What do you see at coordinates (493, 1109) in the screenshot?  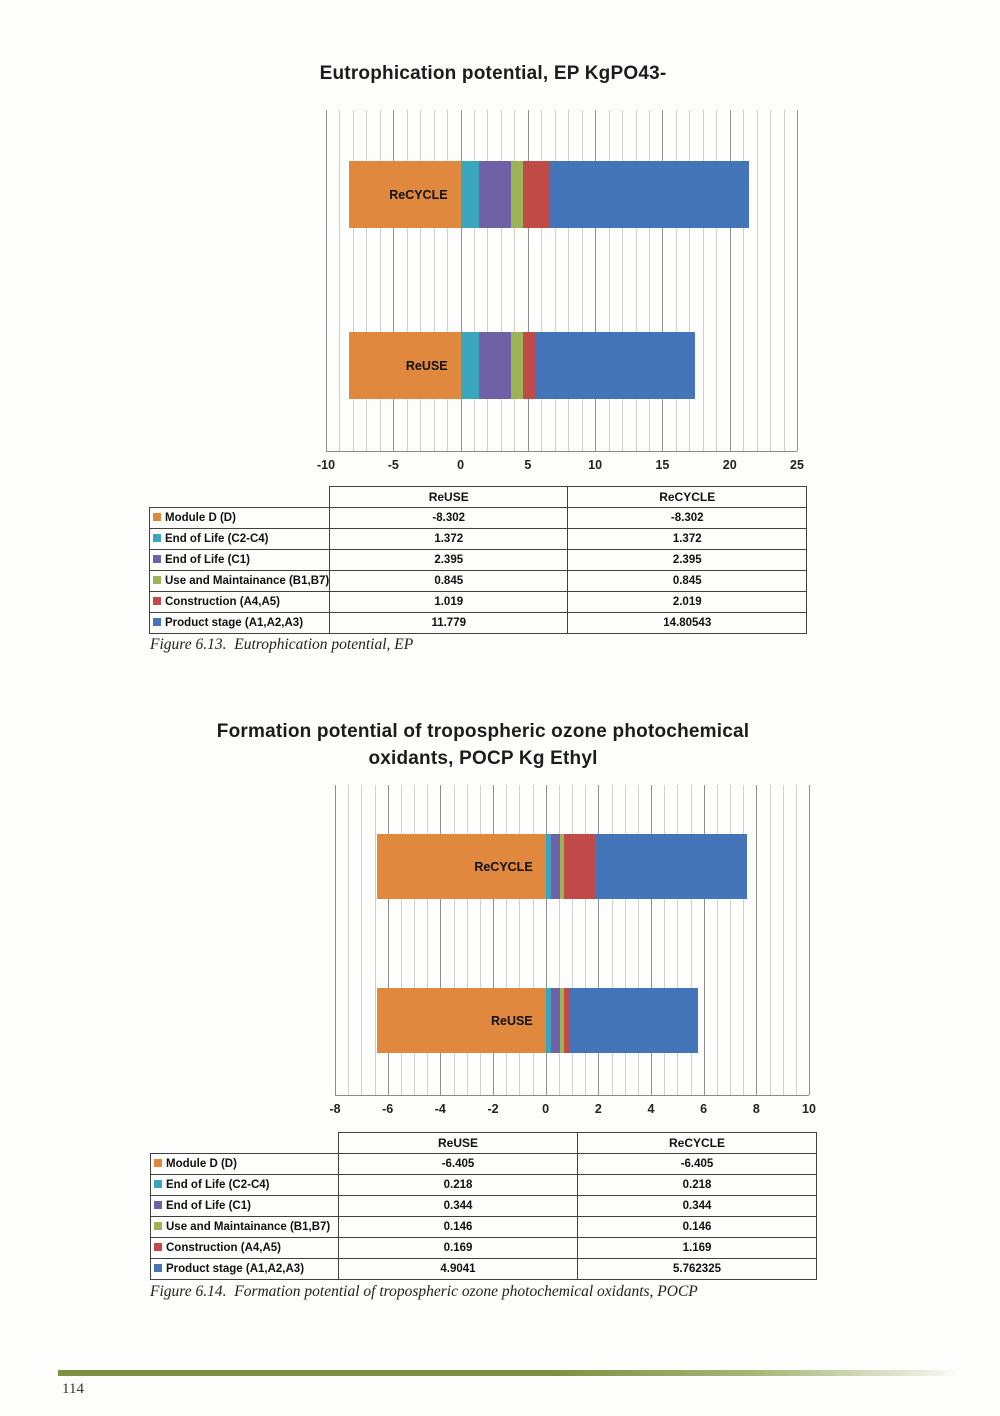 I see `x-axis-tick-label: -2` at bounding box center [493, 1109].